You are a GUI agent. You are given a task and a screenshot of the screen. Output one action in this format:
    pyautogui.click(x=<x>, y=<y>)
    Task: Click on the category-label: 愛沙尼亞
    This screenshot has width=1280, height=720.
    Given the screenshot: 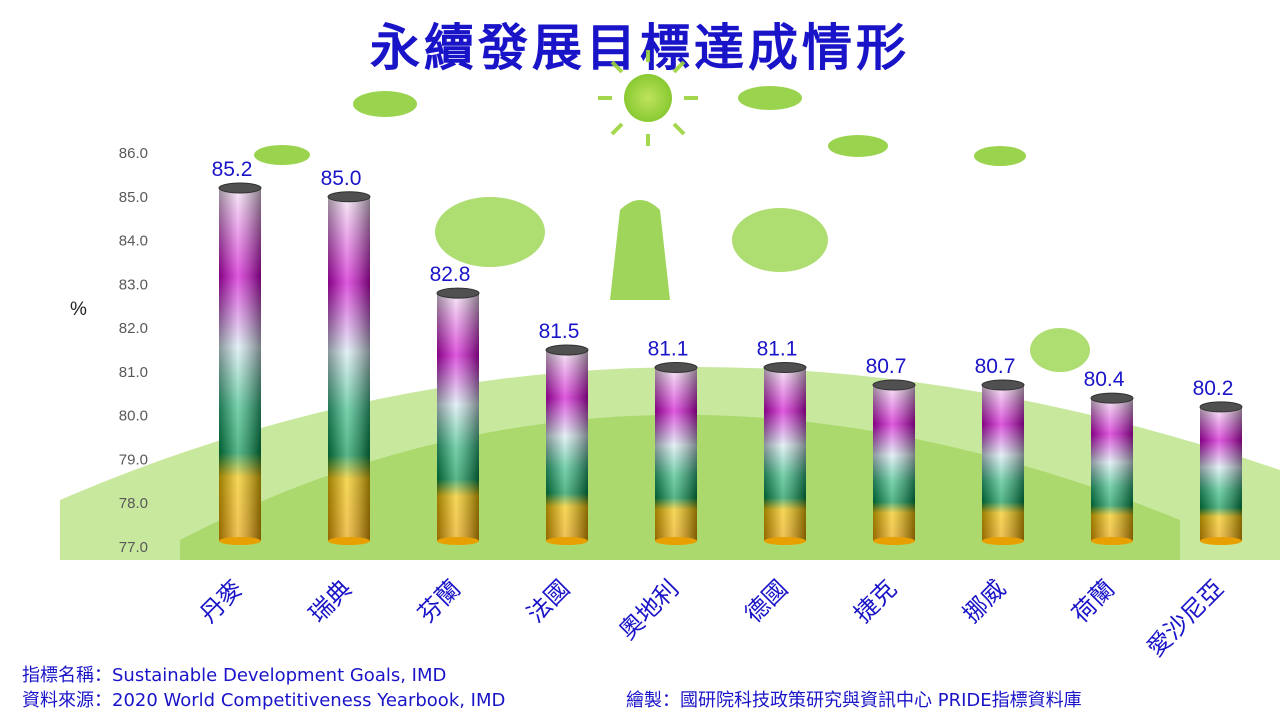 What is the action you would take?
    pyautogui.click(x=1186, y=618)
    